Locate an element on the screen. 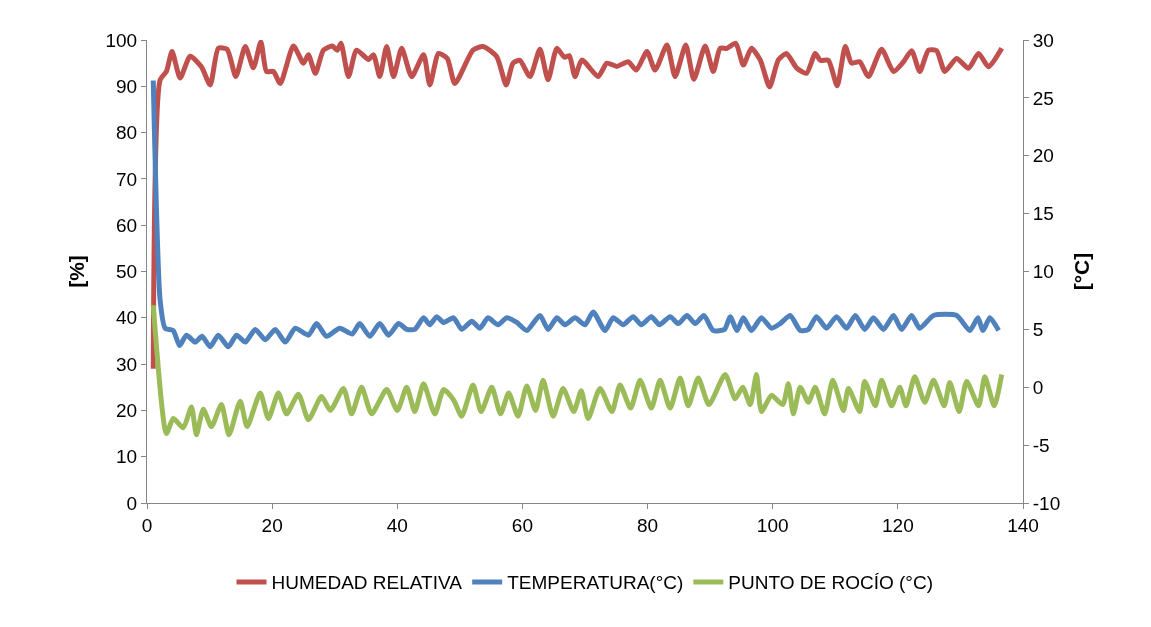 The image size is (1151, 627). x-tick-label: 120 is located at coordinates (898, 525).